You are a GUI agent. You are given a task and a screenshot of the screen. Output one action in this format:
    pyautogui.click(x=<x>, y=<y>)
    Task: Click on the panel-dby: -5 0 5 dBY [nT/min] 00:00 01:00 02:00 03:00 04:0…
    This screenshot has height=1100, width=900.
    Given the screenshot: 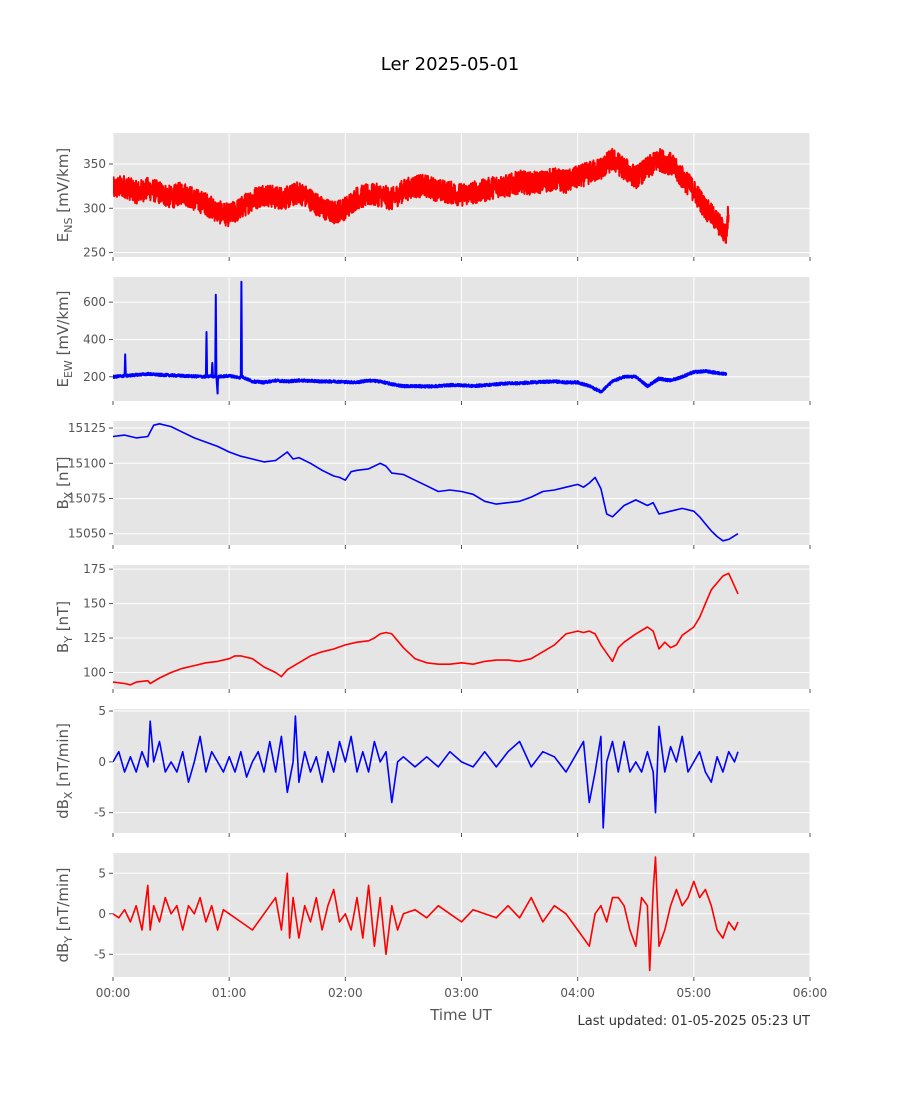 What is the action you would take?
    pyautogui.click(x=440, y=926)
    